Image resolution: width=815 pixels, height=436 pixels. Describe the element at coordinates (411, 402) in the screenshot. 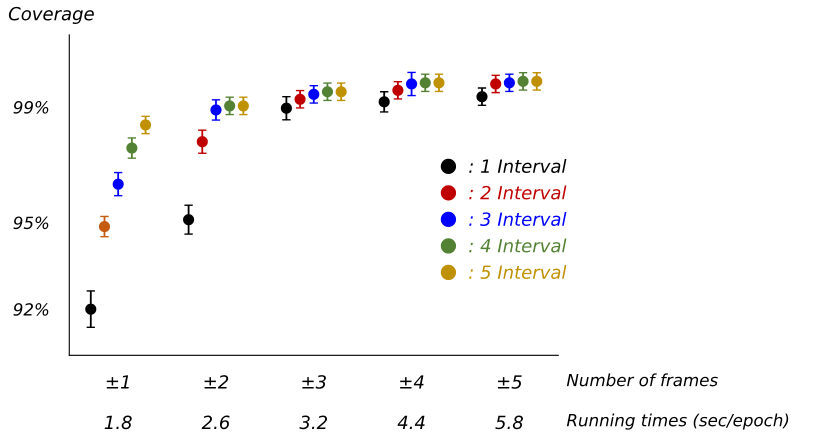

I see `category-label: ±4 4.4` at that location.